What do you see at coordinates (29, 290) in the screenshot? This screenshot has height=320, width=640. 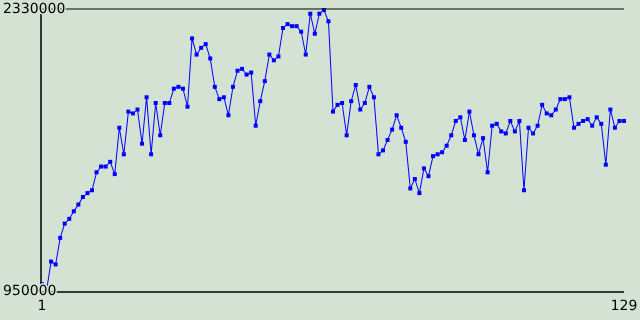 I see `y-tick-label: 950000` at bounding box center [29, 290].